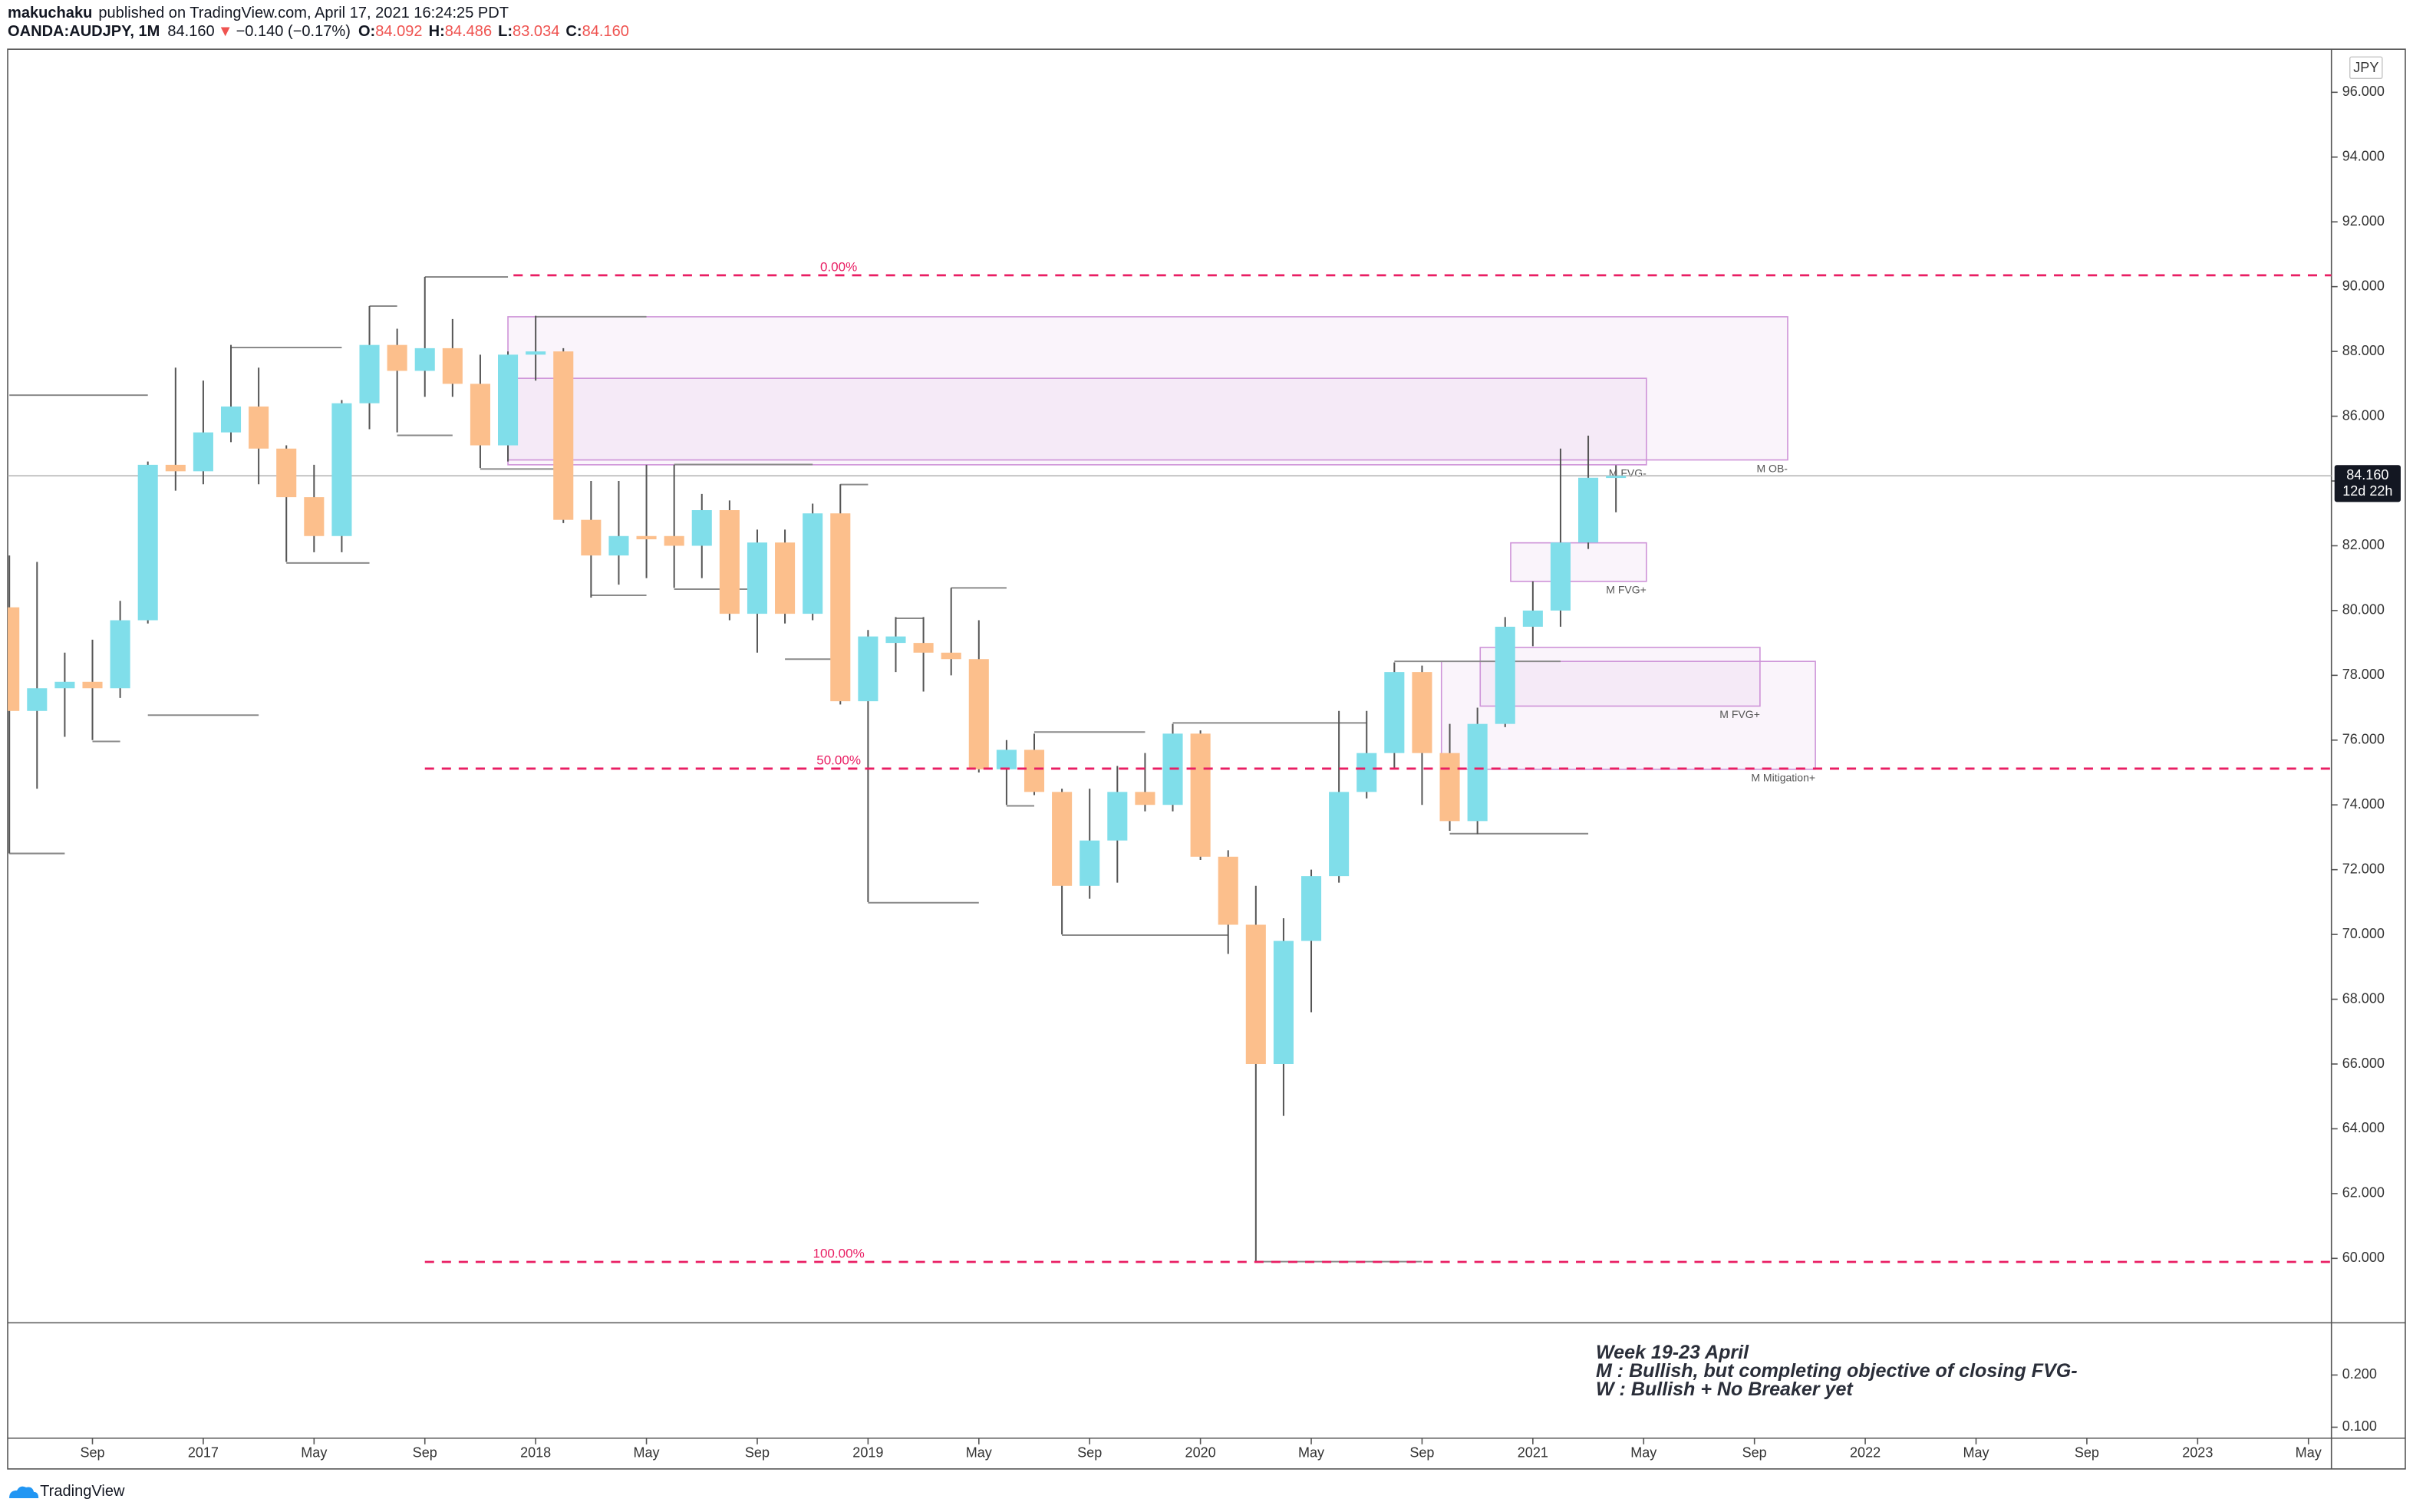 This screenshot has height=1512, width=2413. What do you see at coordinates (838, 1253) in the screenshot?
I see `fib-label: 100.00%` at bounding box center [838, 1253].